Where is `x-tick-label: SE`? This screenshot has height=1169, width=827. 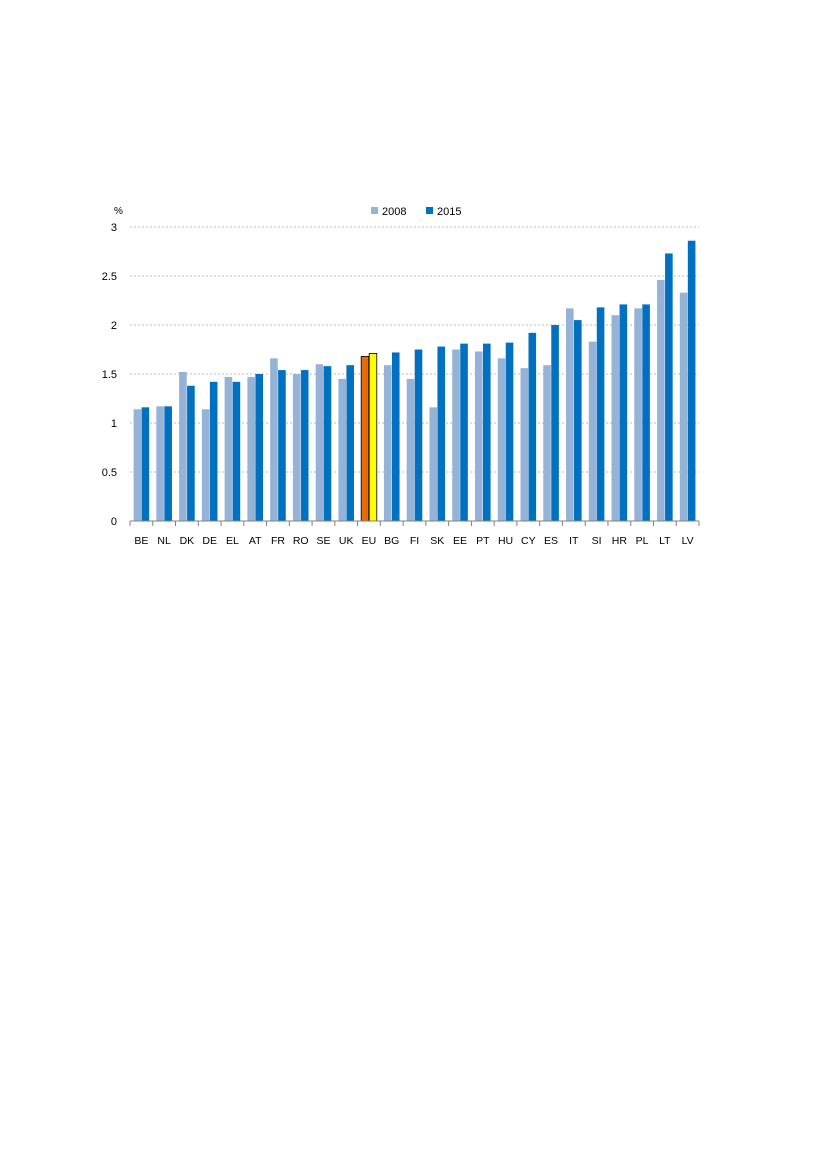
x-tick-label: SE is located at coordinates (323, 541).